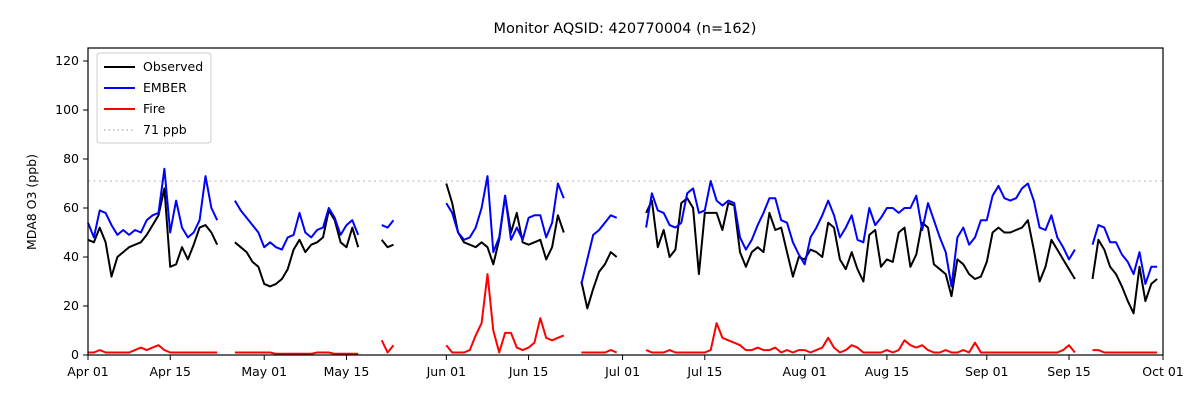 The image size is (1200, 400). I want to click on y-tick-label: 120, so click(67, 60).